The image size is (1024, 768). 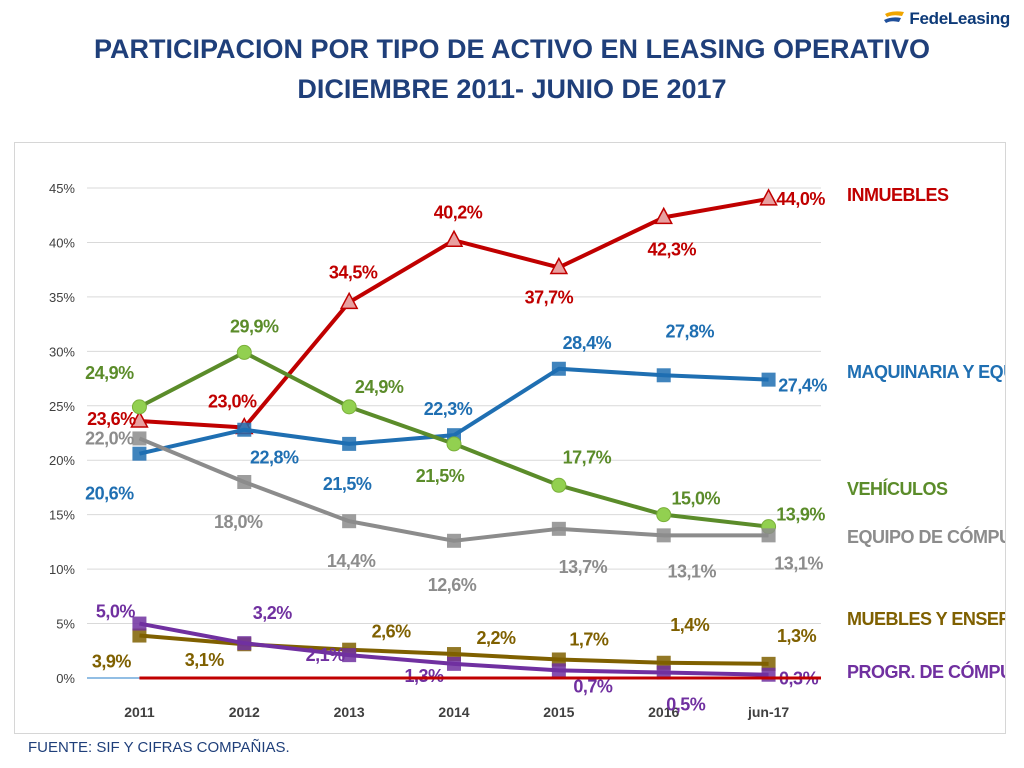 What do you see at coordinates (453, 712) in the screenshot?
I see `x-tick-label: 2014` at bounding box center [453, 712].